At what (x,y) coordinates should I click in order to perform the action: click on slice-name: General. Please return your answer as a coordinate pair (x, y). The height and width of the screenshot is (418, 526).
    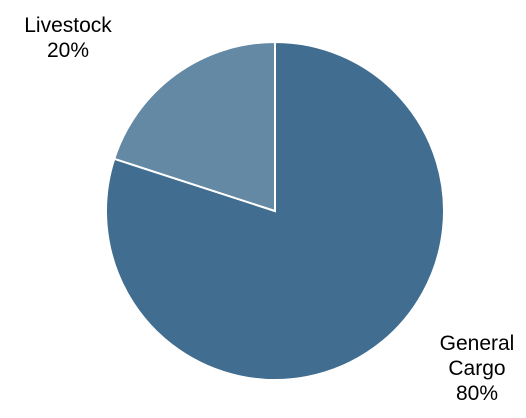
    Looking at the image, I should click on (477, 343).